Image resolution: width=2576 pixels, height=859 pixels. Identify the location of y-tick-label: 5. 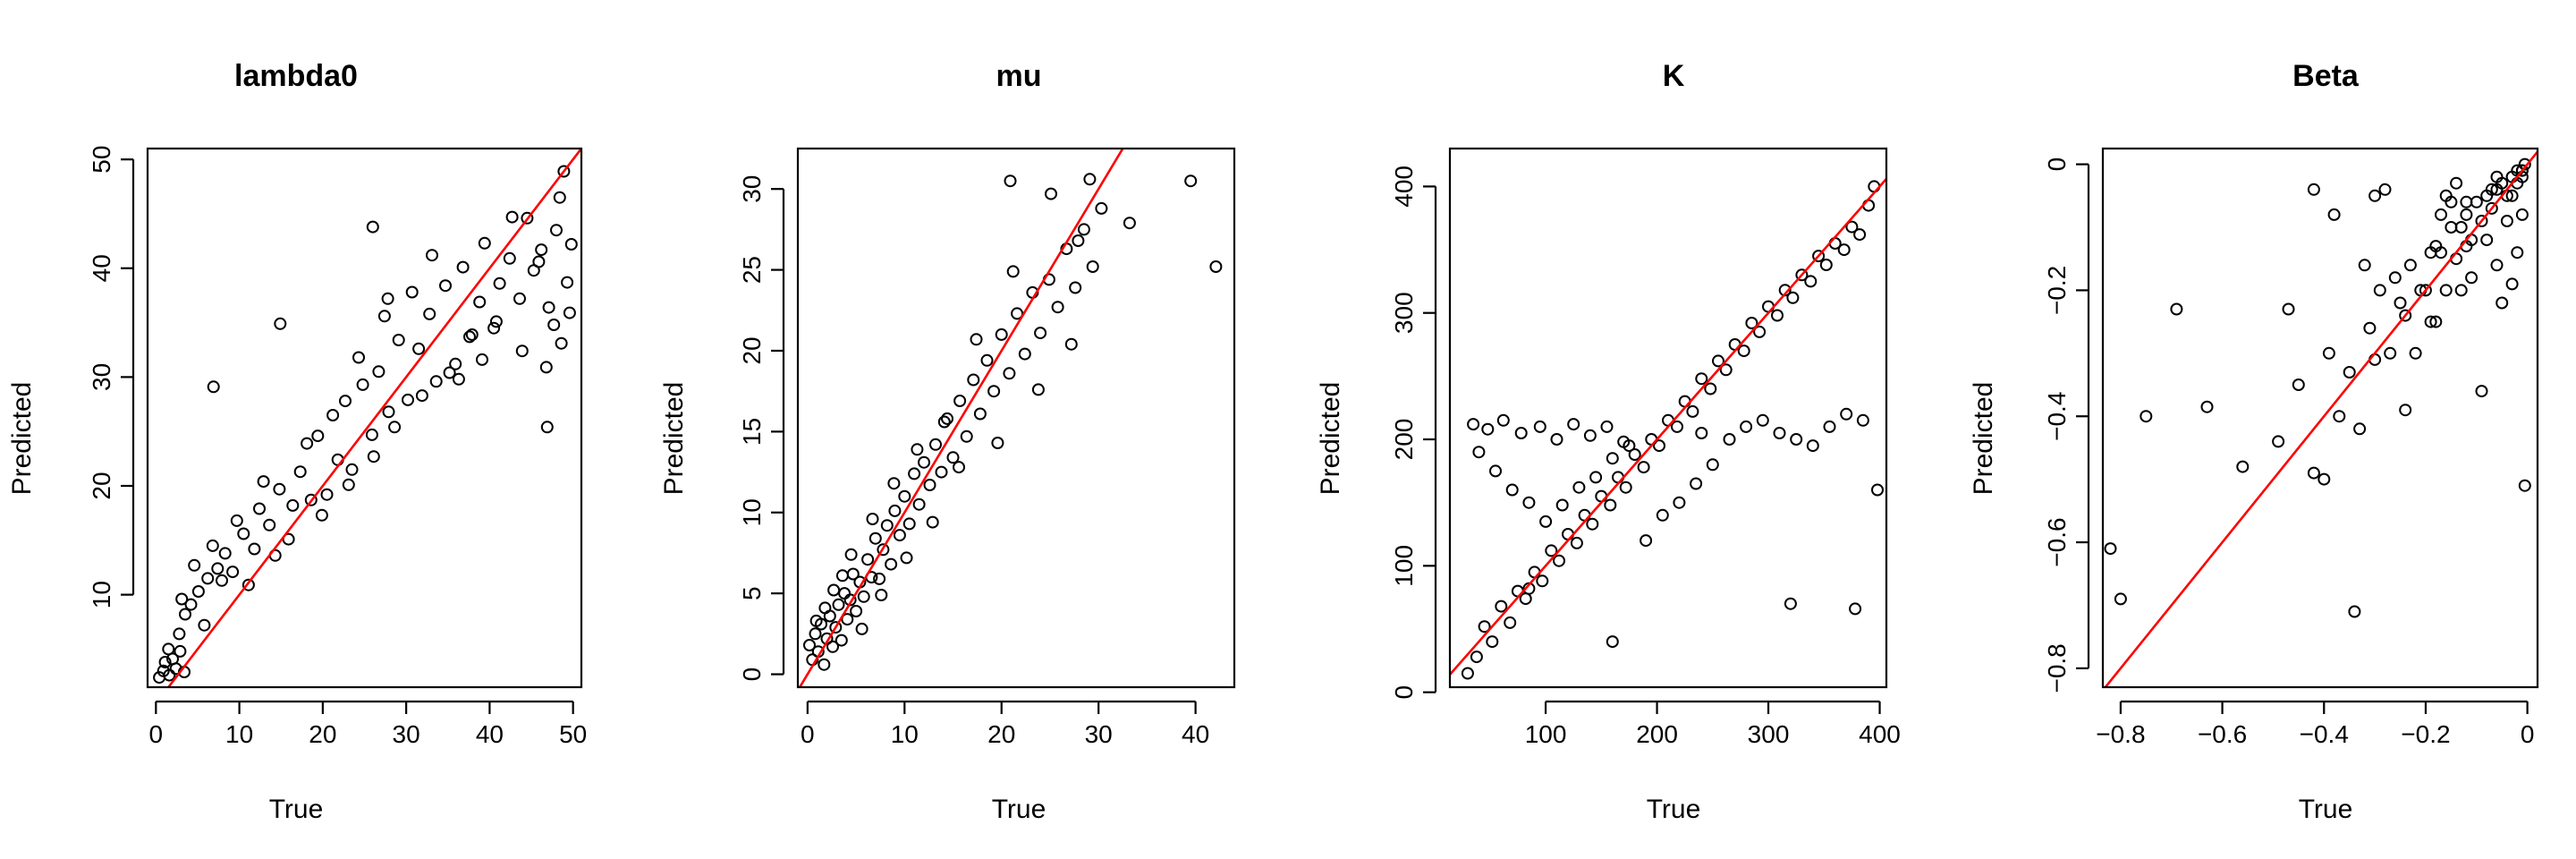
(752, 593).